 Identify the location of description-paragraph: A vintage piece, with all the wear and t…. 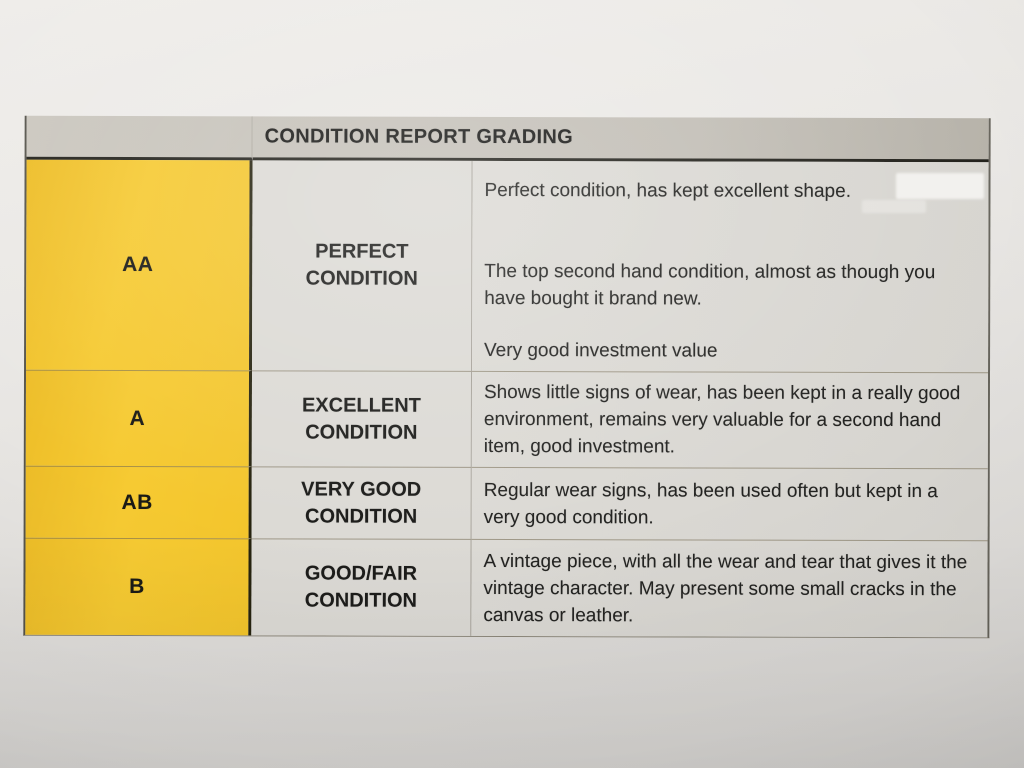
(725, 588).